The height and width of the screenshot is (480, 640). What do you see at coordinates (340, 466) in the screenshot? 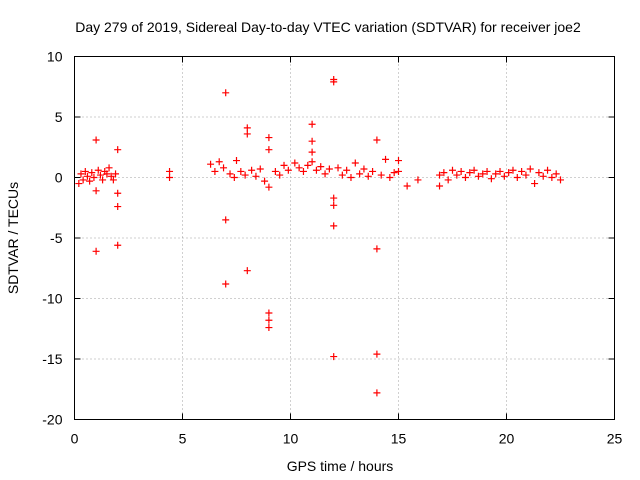
I see `x-axis-label: GPS time / hours` at bounding box center [340, 466].